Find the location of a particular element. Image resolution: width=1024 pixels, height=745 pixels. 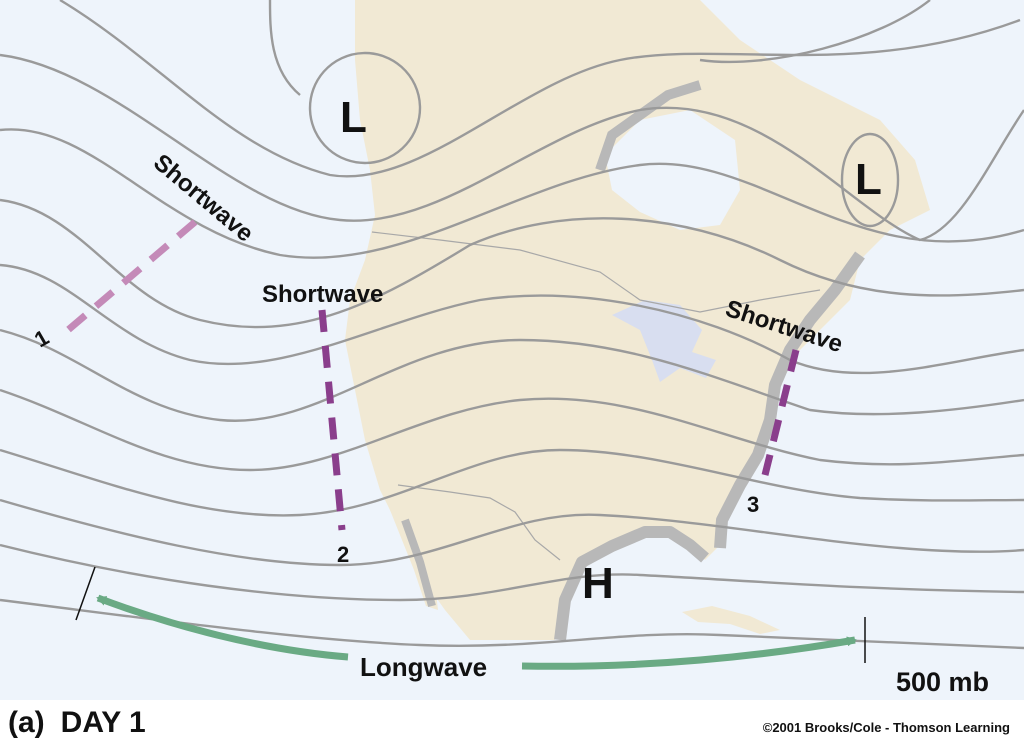

us-mexico-border is located at coordinates (479, 522).